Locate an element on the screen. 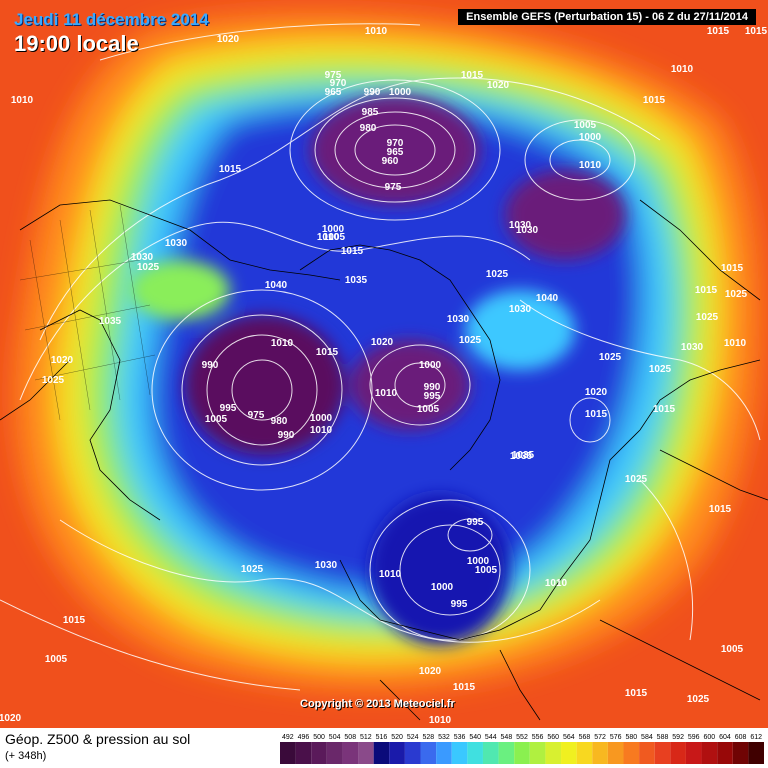  cyan-ridge is located at coordinates (520, 330).